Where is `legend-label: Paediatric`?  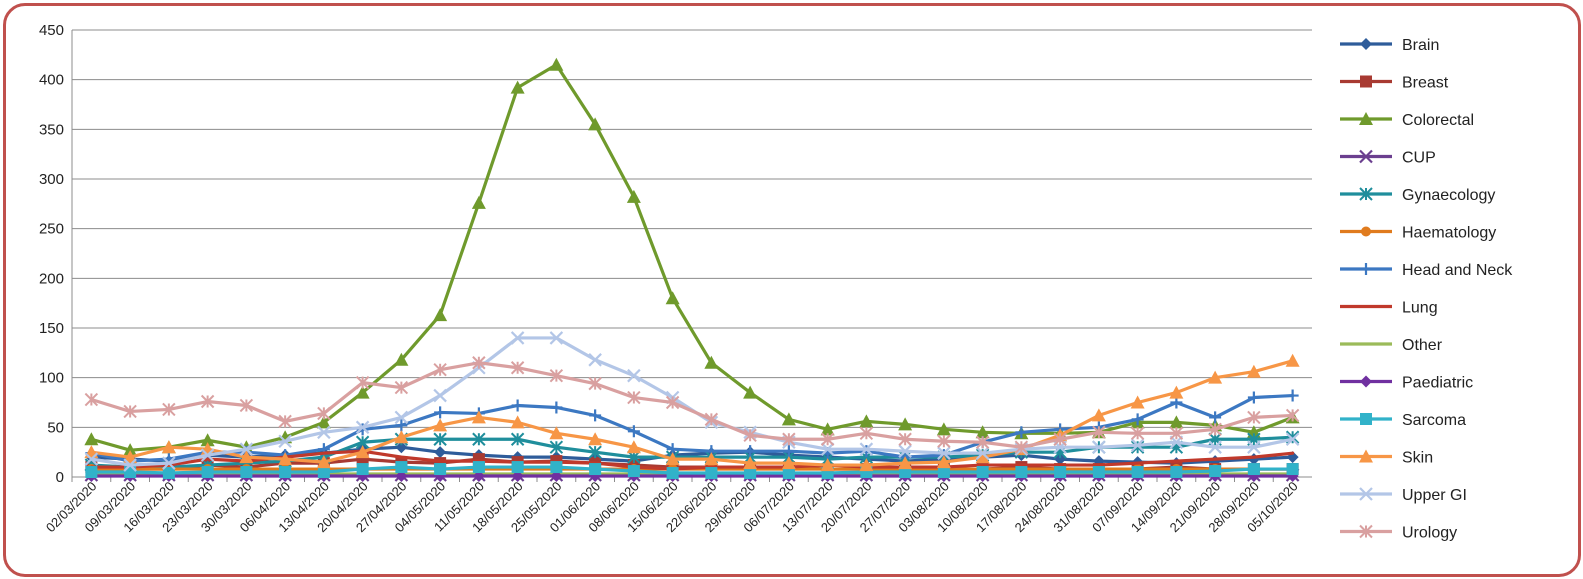 legend-label: Paediatric is located at coordinates (1437, 383).